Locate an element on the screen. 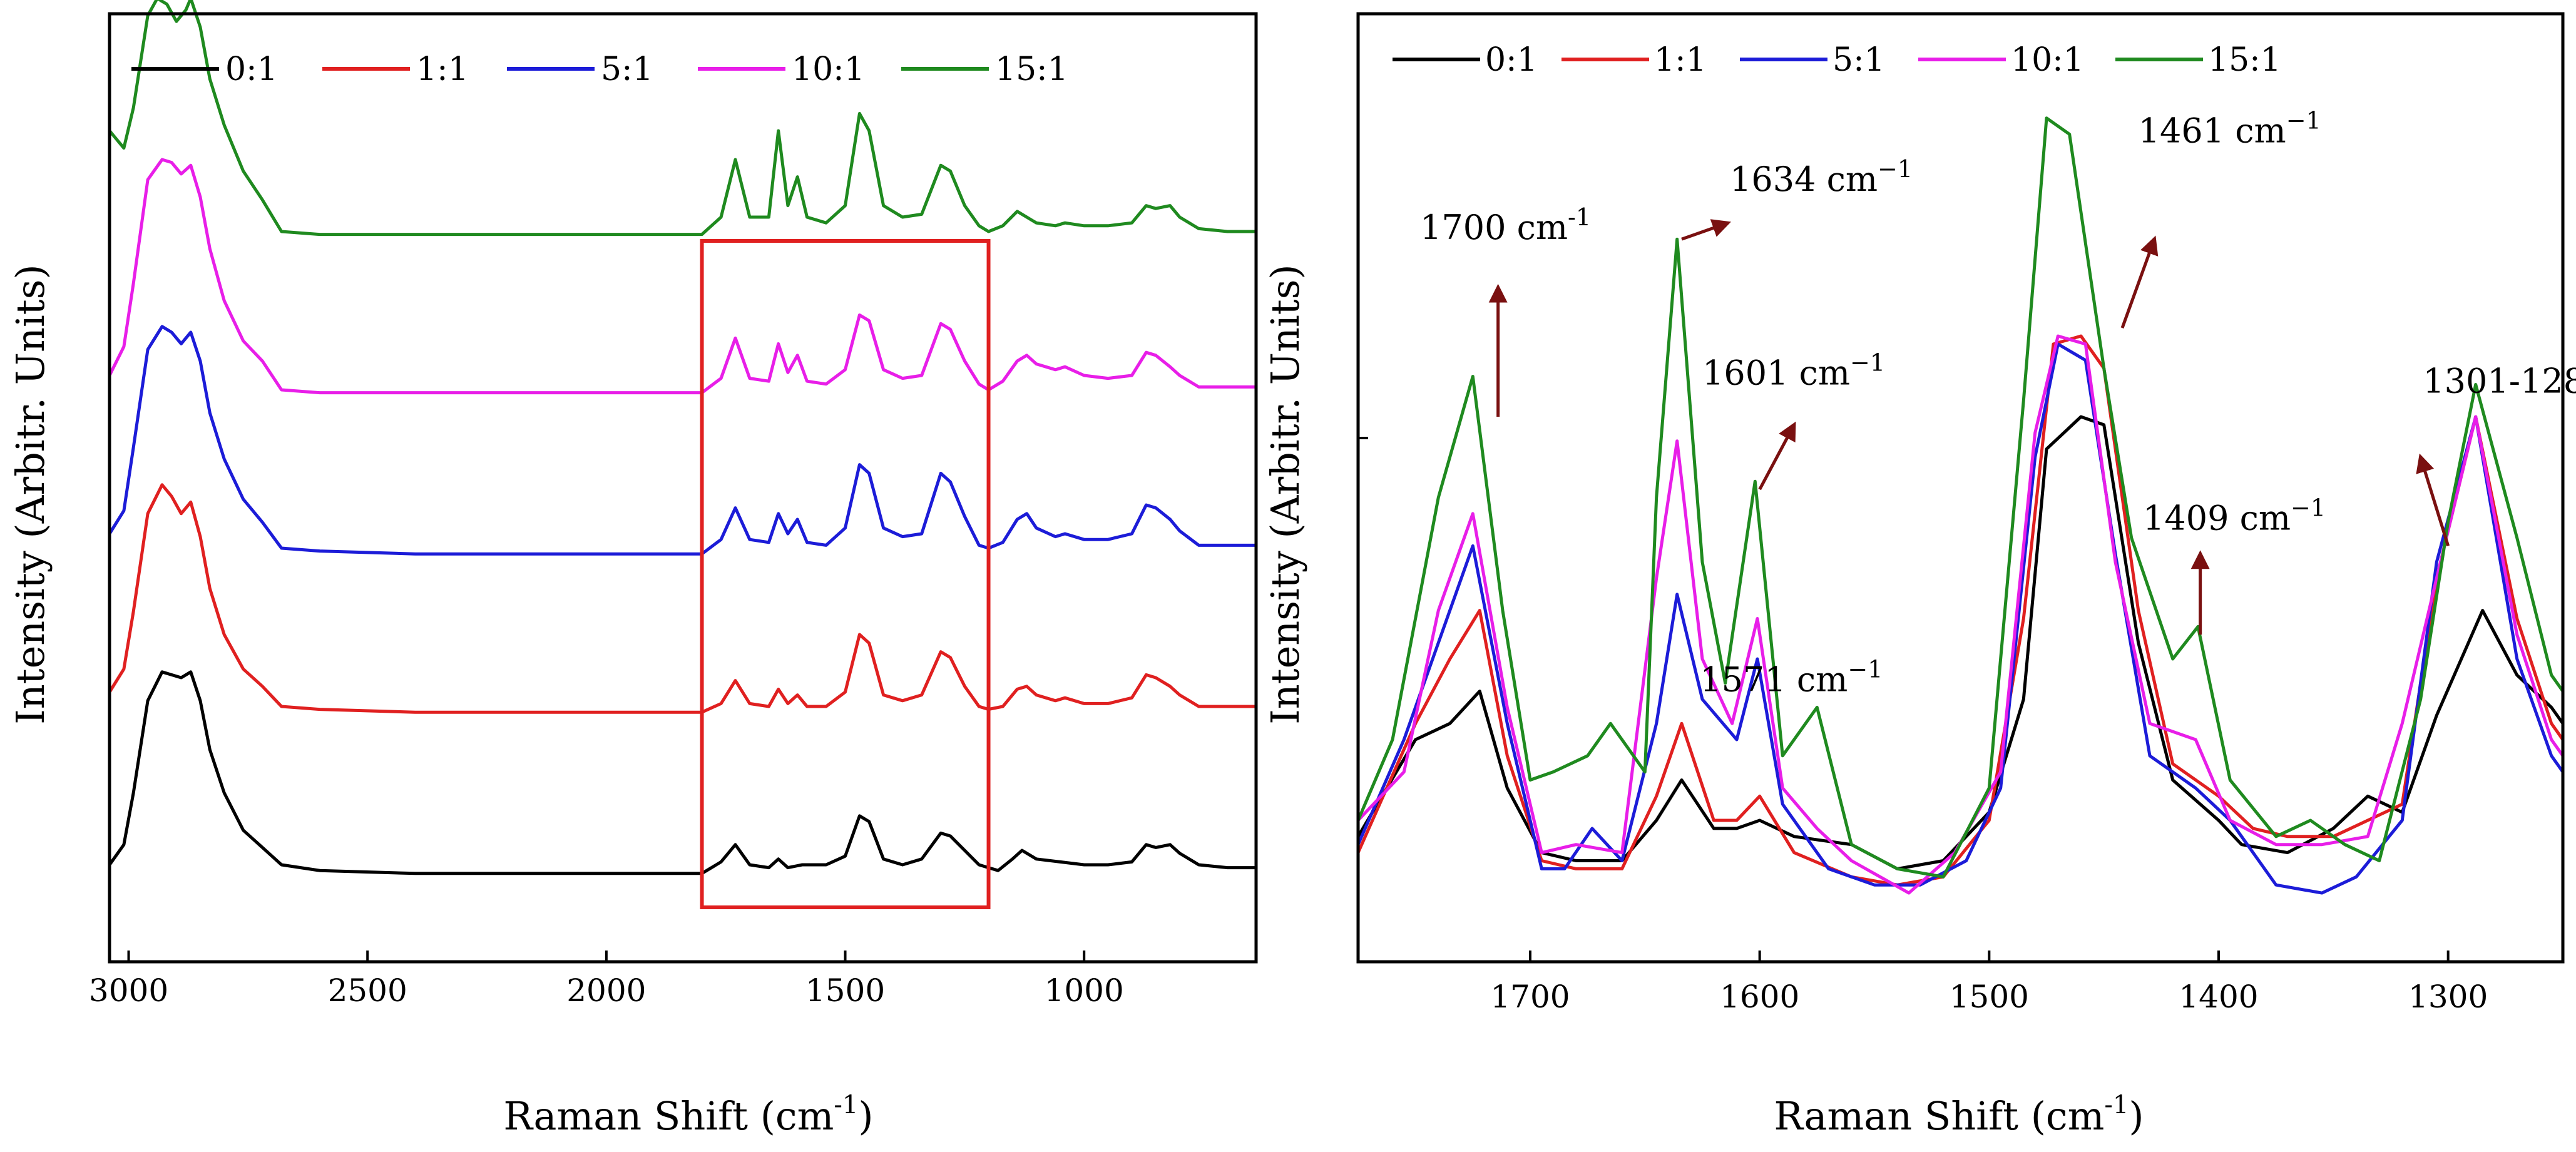 The width and height of the screenshot is (2576, 1152). left-x-tick-label: 1000 is located at coordinates (1084, 990).